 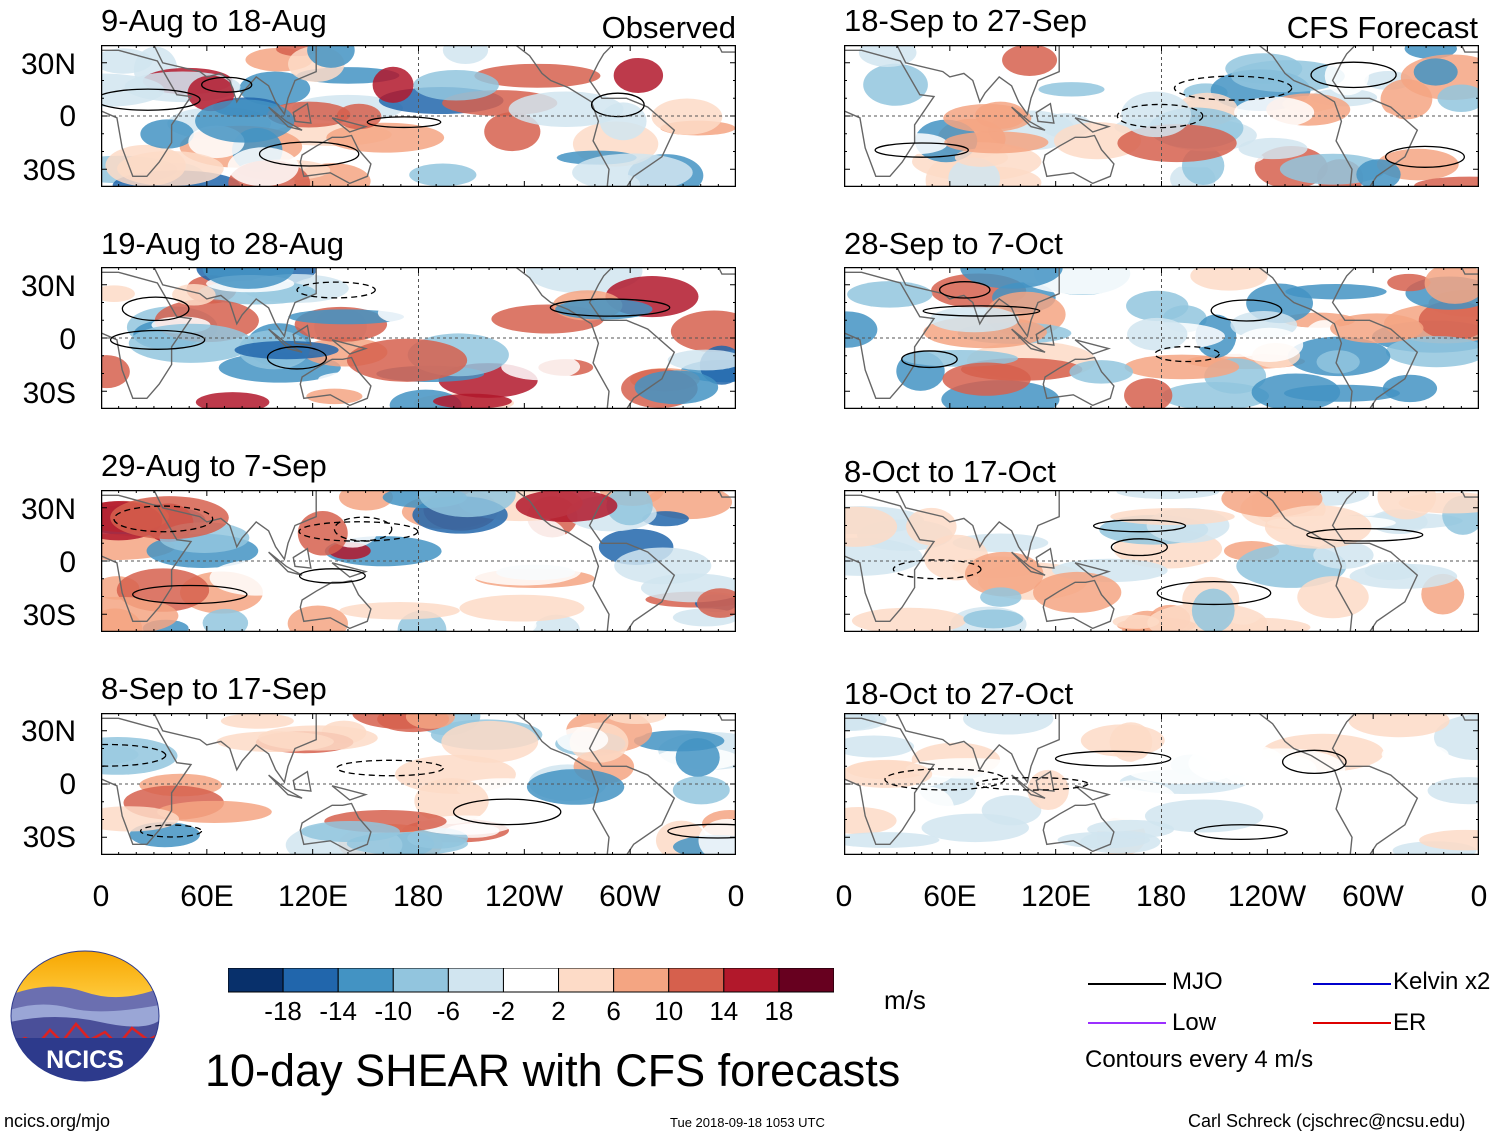 I want to click on colorbar-tick-label: 18, so click(x=779, y=1011).